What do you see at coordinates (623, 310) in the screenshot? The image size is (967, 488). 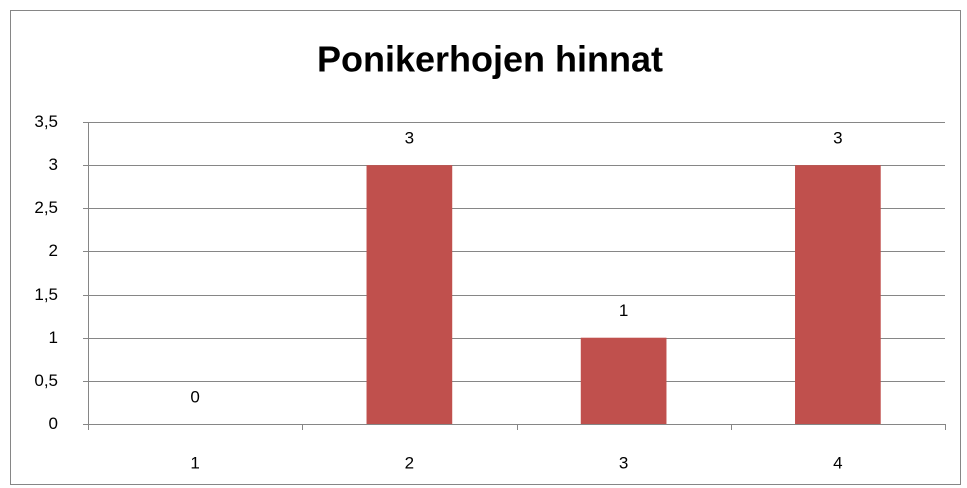 I see `data-label: 1` at bounding box center [623, 310].